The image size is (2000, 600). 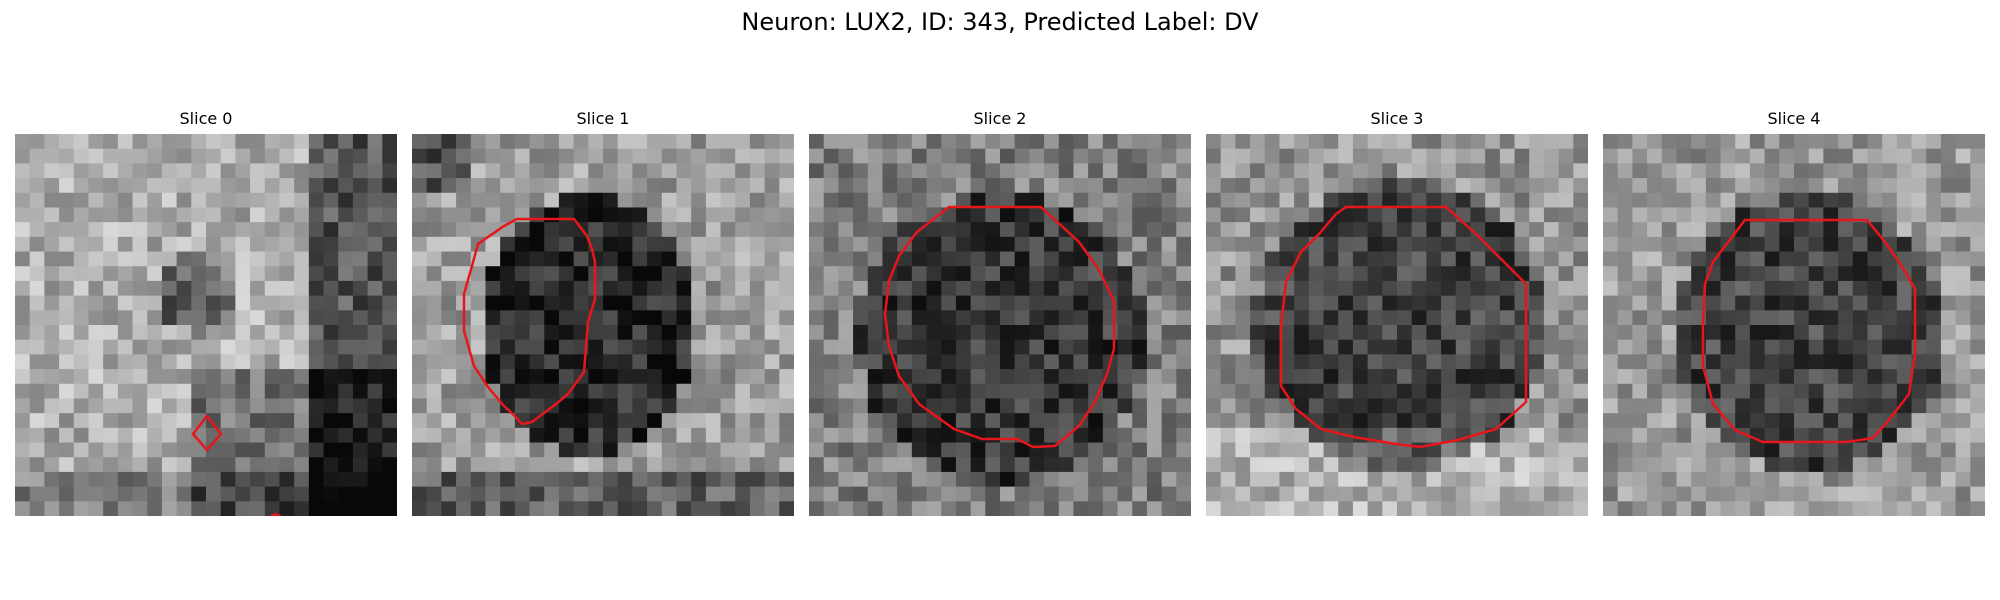 I want to click on slice-0-pixel-grid, so click(x=206, y=325).